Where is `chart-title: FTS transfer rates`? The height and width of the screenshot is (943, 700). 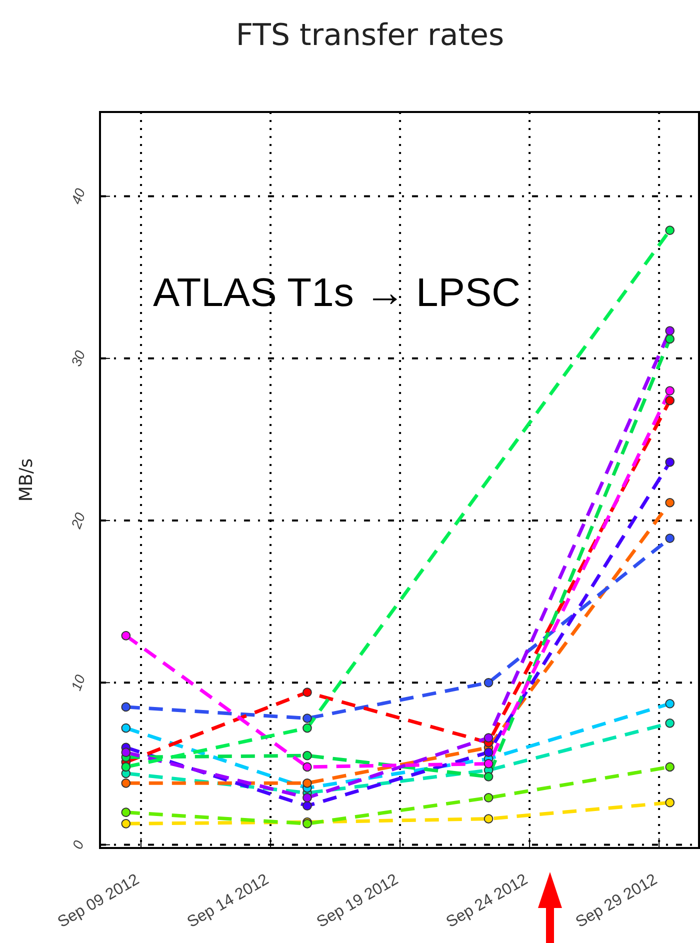 chart-title: FTS transfer rates is located at coordinates (370, 35).